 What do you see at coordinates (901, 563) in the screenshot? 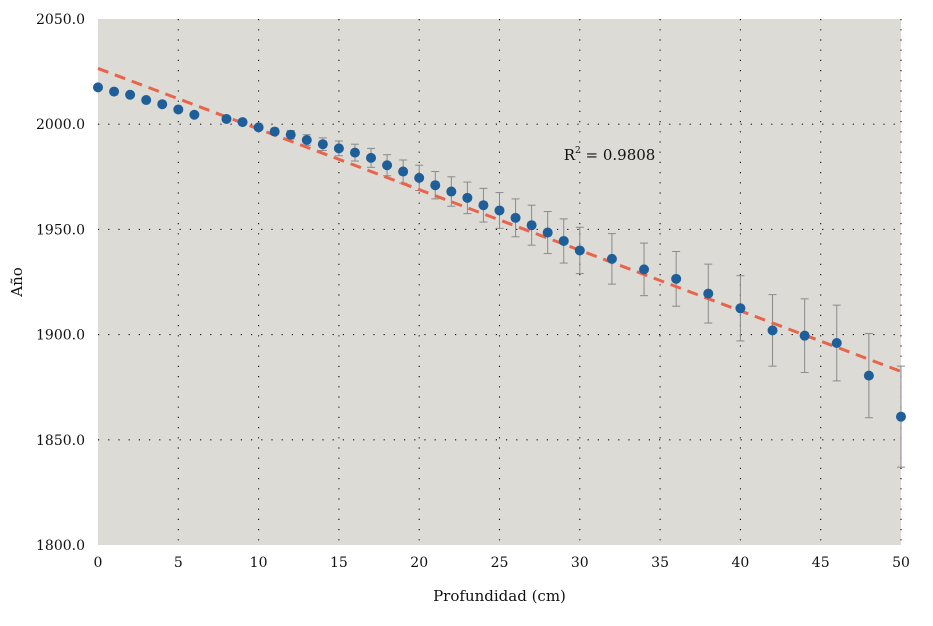
I see `x-tick-label: 50` at bounding box center [901, 563].